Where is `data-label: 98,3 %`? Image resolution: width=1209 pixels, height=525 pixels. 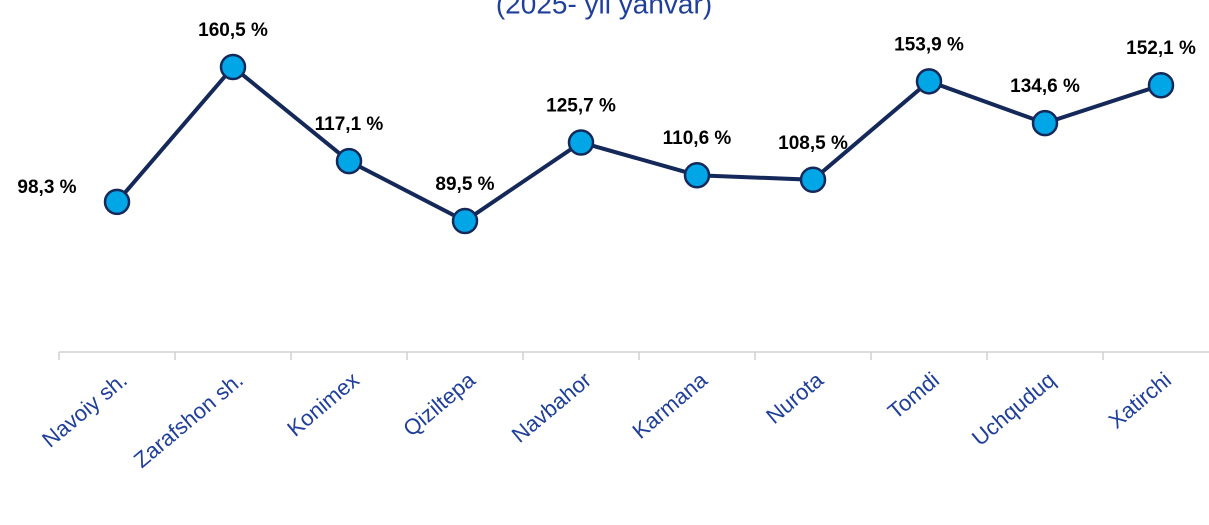 data-label: 98,3 % is located at coordinates (46, 187).